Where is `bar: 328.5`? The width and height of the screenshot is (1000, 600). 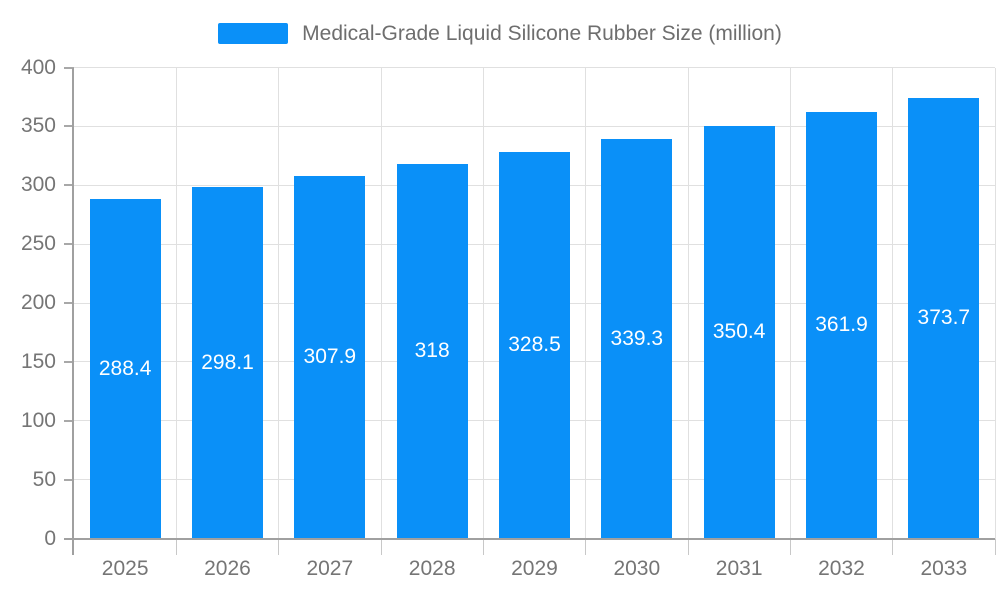
bar: 328.5 is located at coordinates (534, 345).